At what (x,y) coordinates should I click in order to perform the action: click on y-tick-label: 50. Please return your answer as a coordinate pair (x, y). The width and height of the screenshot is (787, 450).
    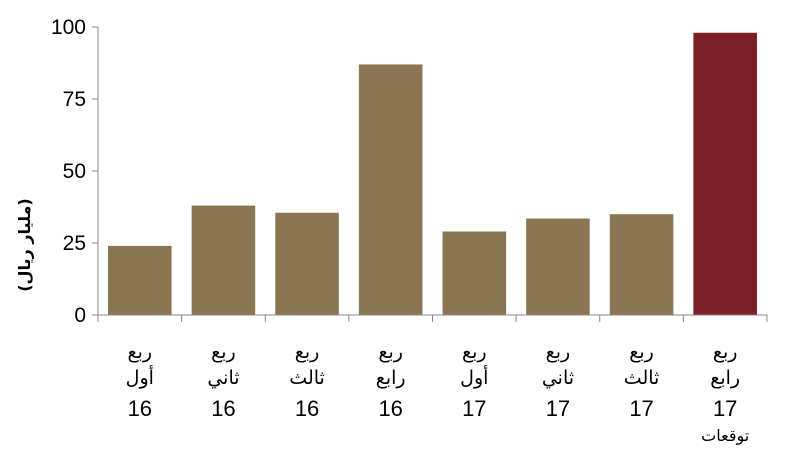
    Looking at the image, I should click on (74, 171).